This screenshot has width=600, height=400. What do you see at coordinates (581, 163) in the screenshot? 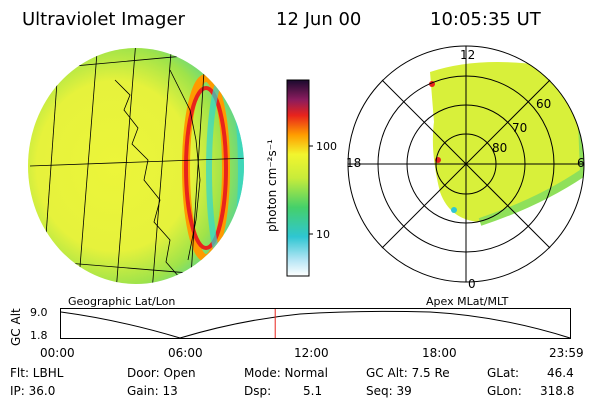
I see `mlt-6-label: 6` at bounding box center [581, 163].